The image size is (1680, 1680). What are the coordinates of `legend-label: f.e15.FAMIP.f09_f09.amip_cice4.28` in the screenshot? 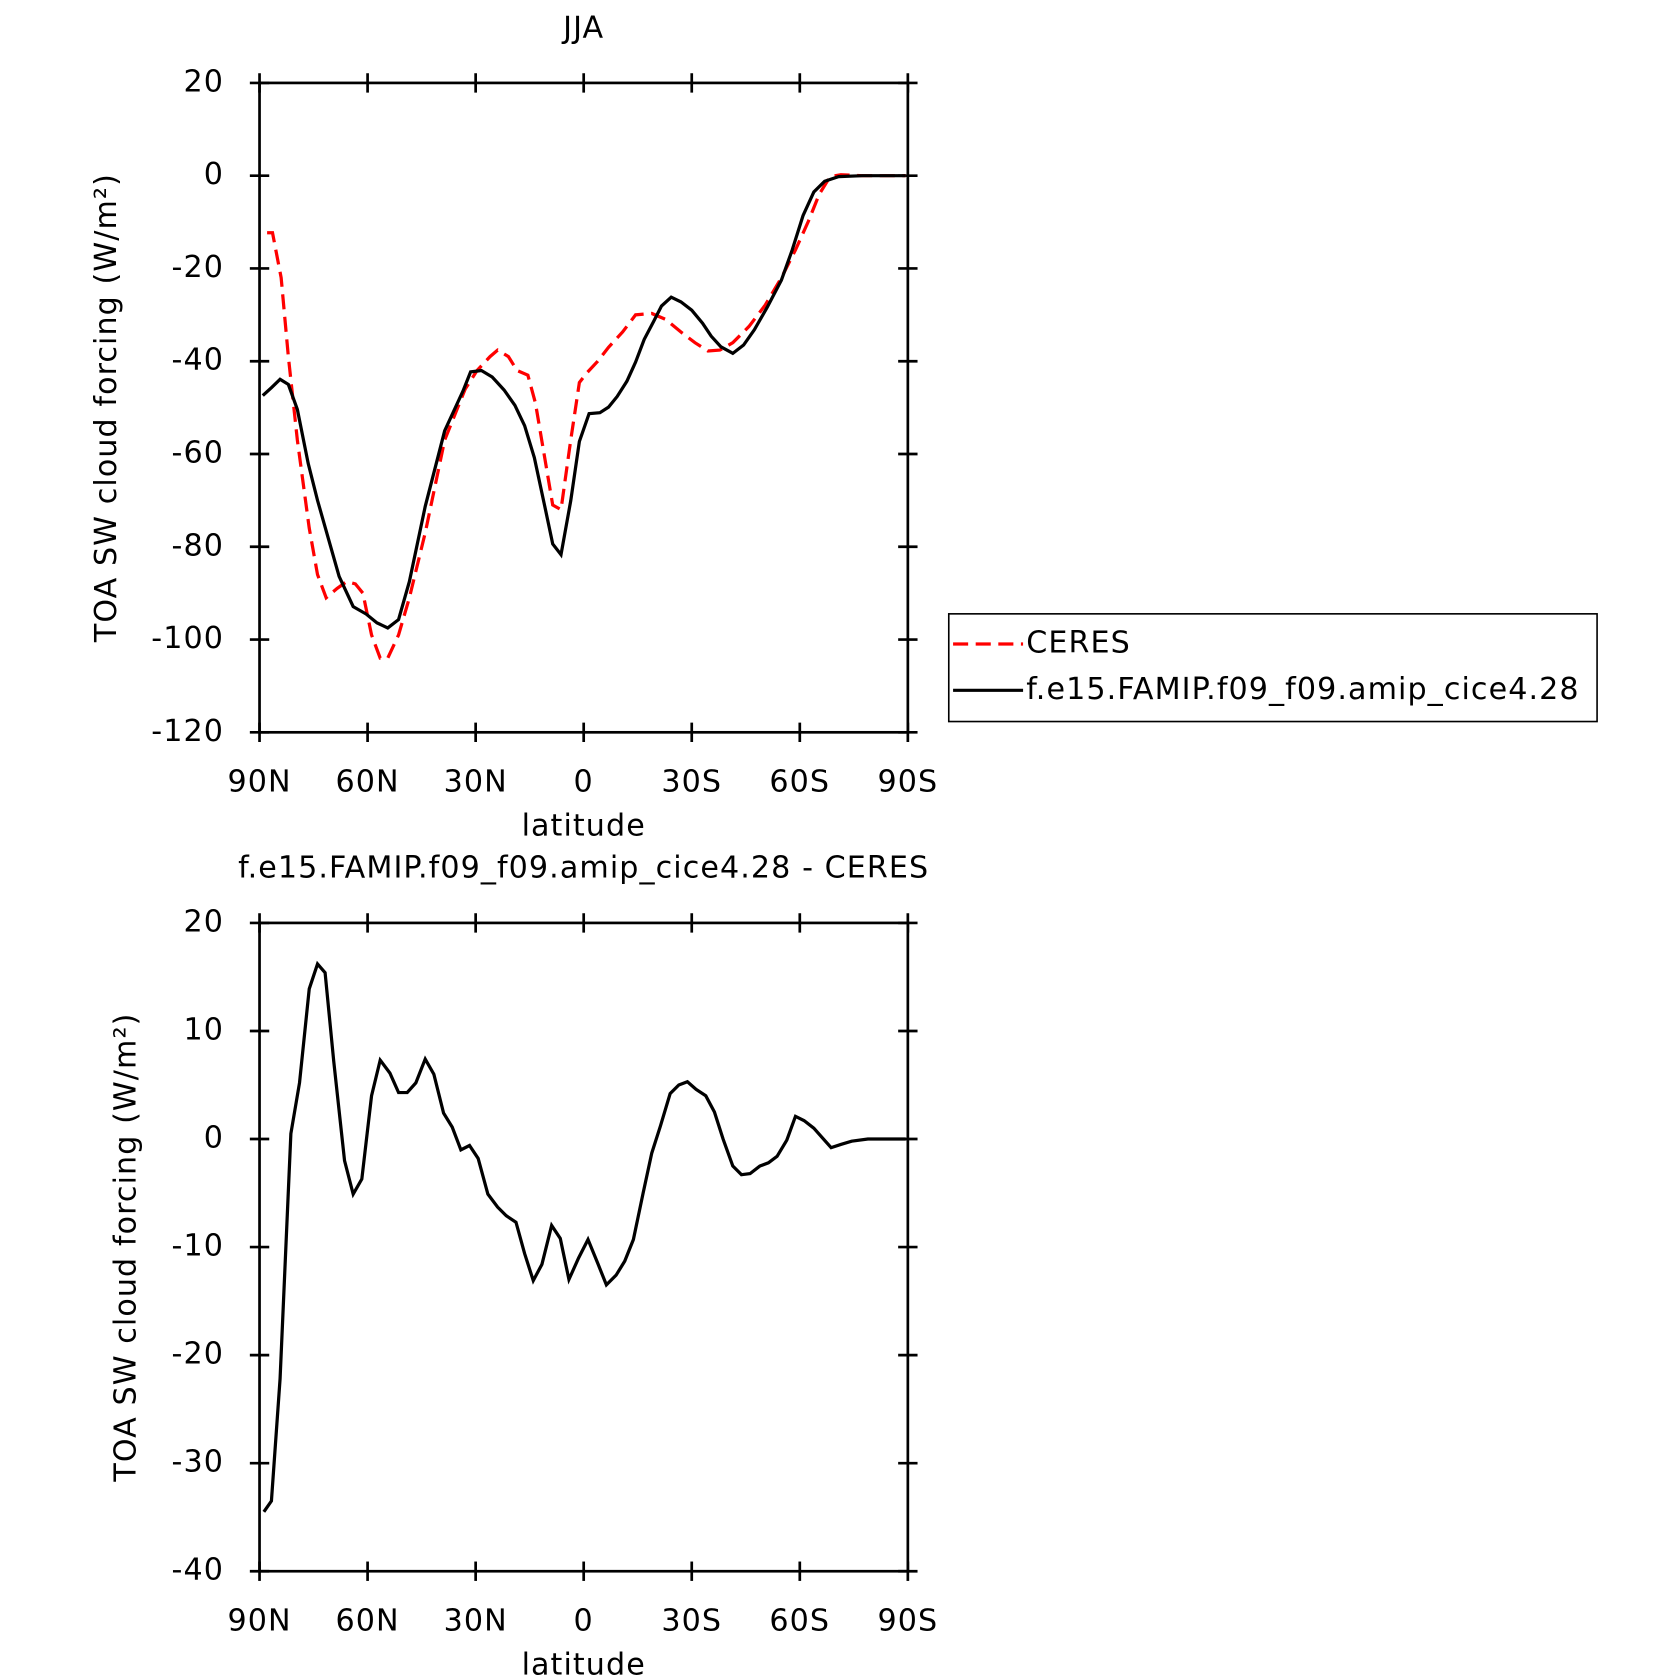 It's located at (1302, 689).